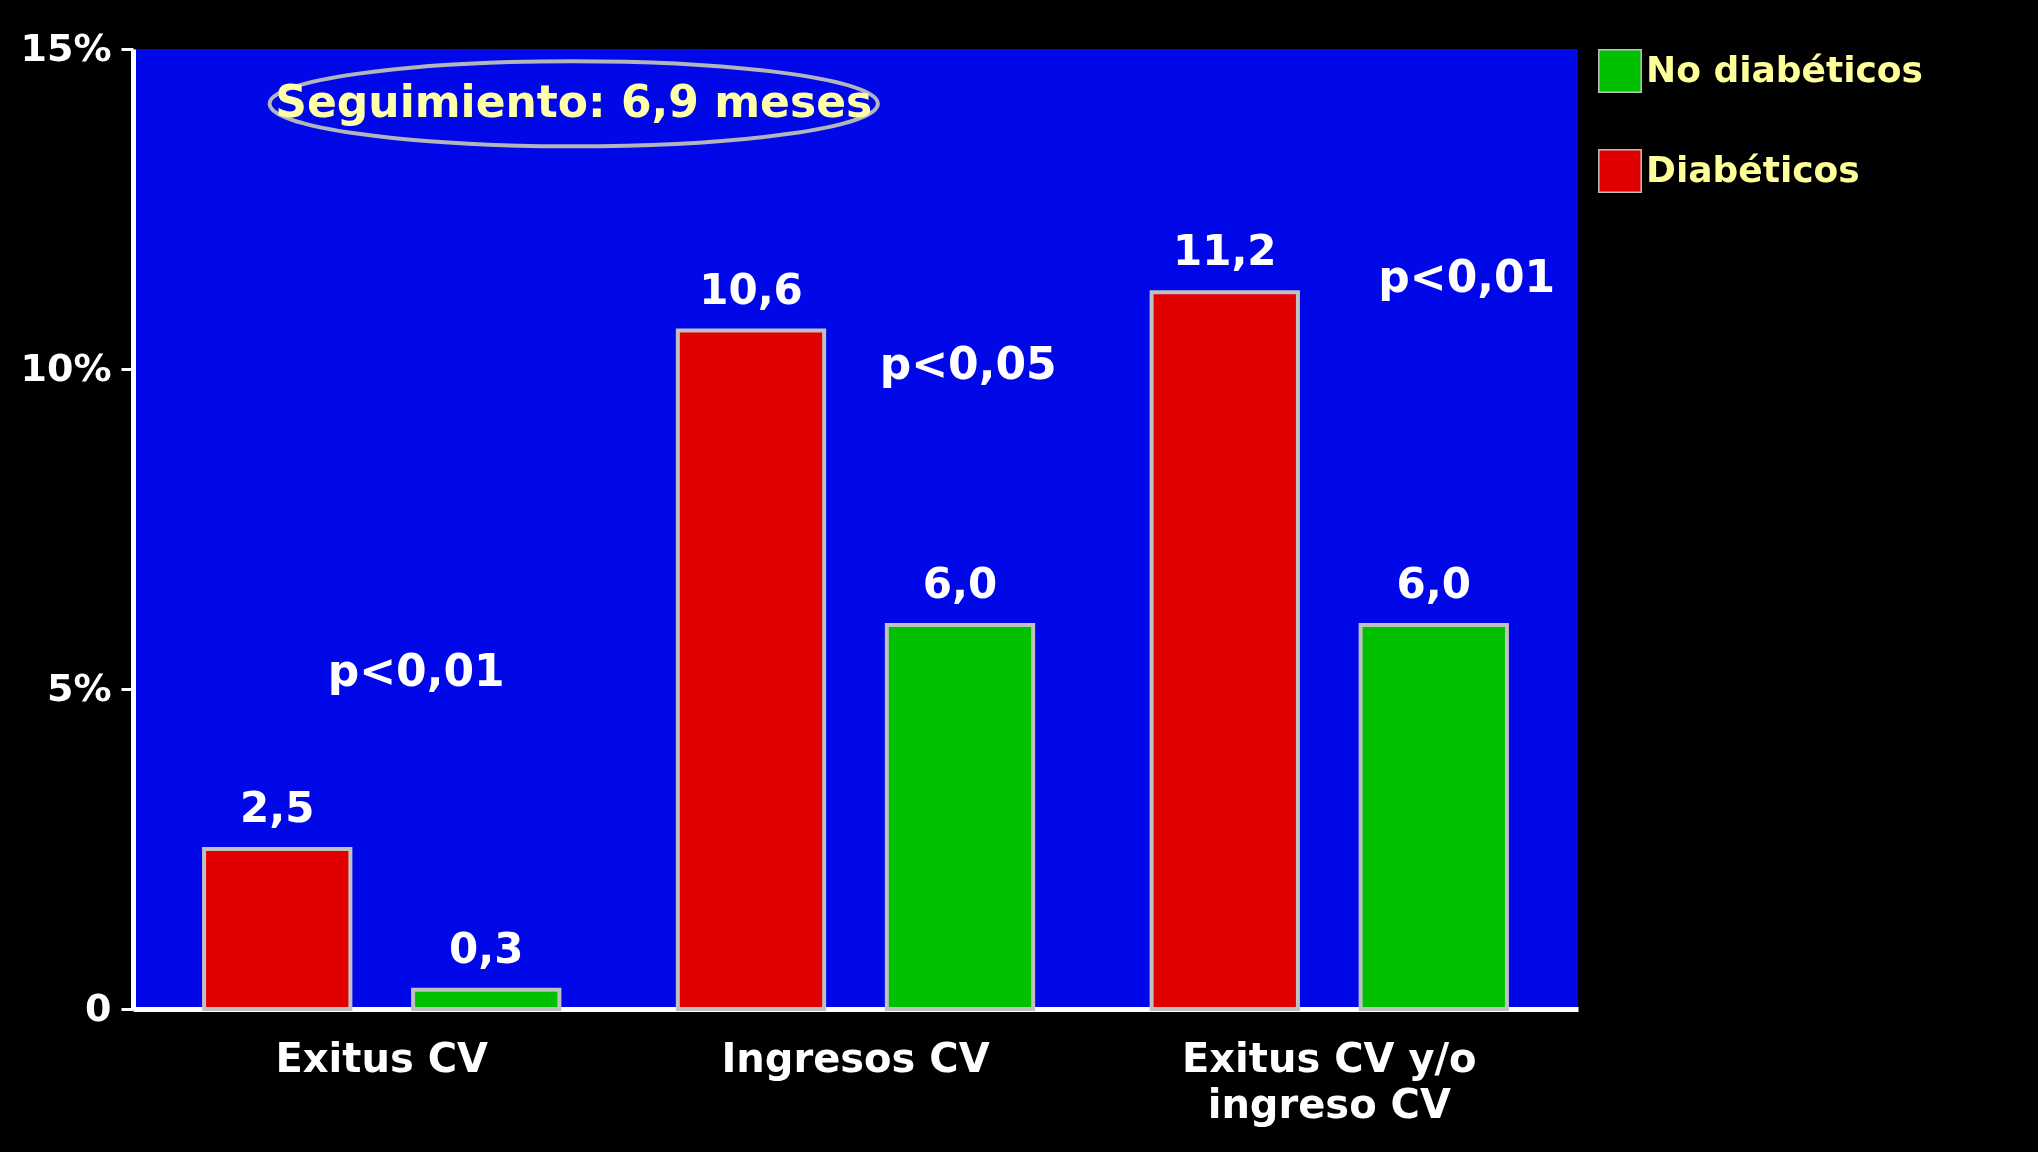  Describe the element at coordinates (382, 1057) in the screenshot. I see `x-tick-label: Exitus CV` at that location.